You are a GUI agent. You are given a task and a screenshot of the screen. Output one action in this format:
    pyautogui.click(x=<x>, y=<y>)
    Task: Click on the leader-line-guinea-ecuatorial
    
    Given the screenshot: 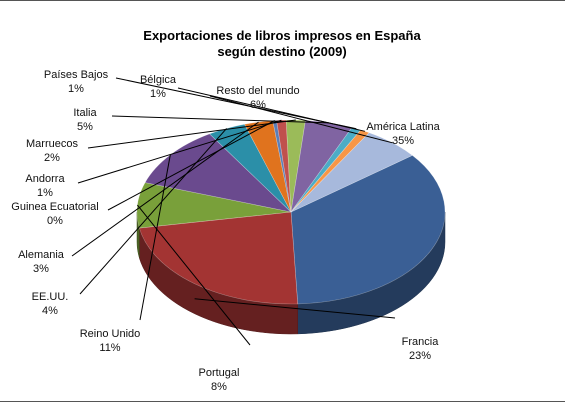 What is the action you would take?
    pyautogui.click(x=191, y=165)
    